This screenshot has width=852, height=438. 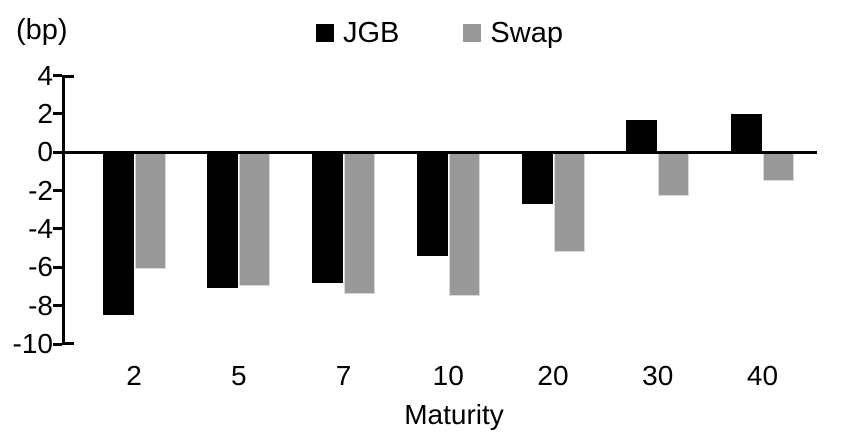 What do you see at coordinates (63, 210) in the screenshot?
I see `y-axis-line` at bounding box center [63, 210].